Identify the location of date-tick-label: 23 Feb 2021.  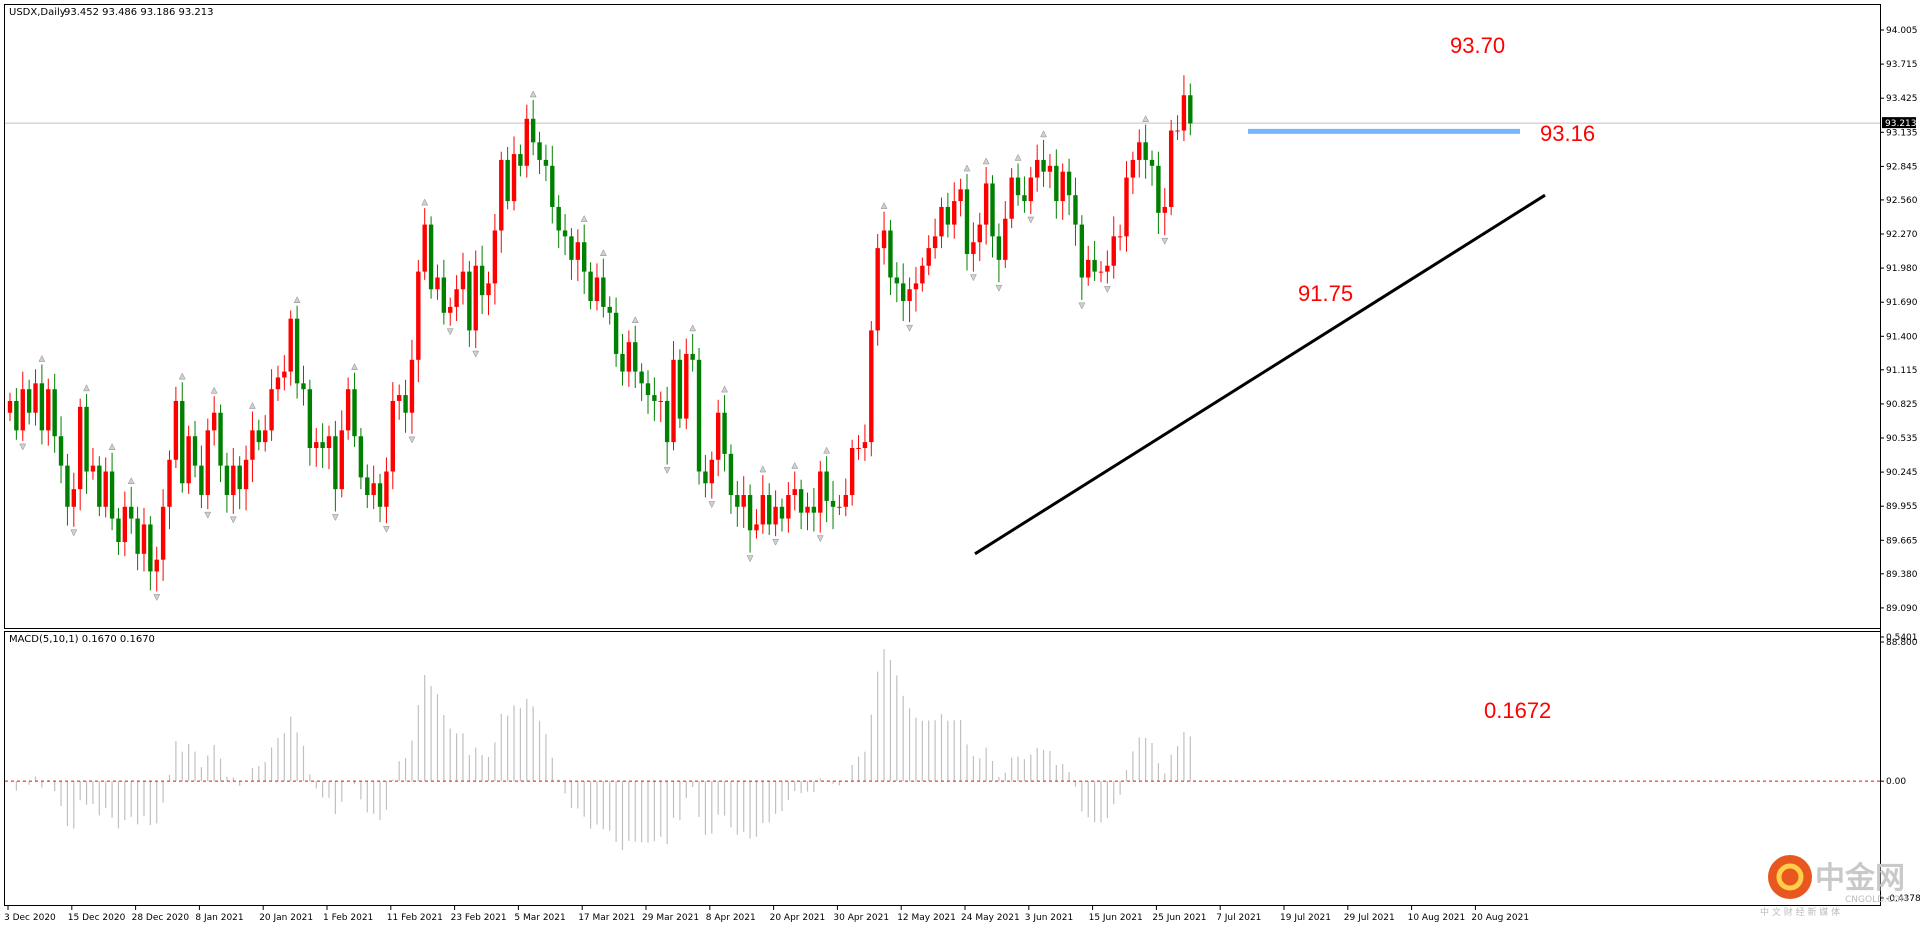
(479, 918).